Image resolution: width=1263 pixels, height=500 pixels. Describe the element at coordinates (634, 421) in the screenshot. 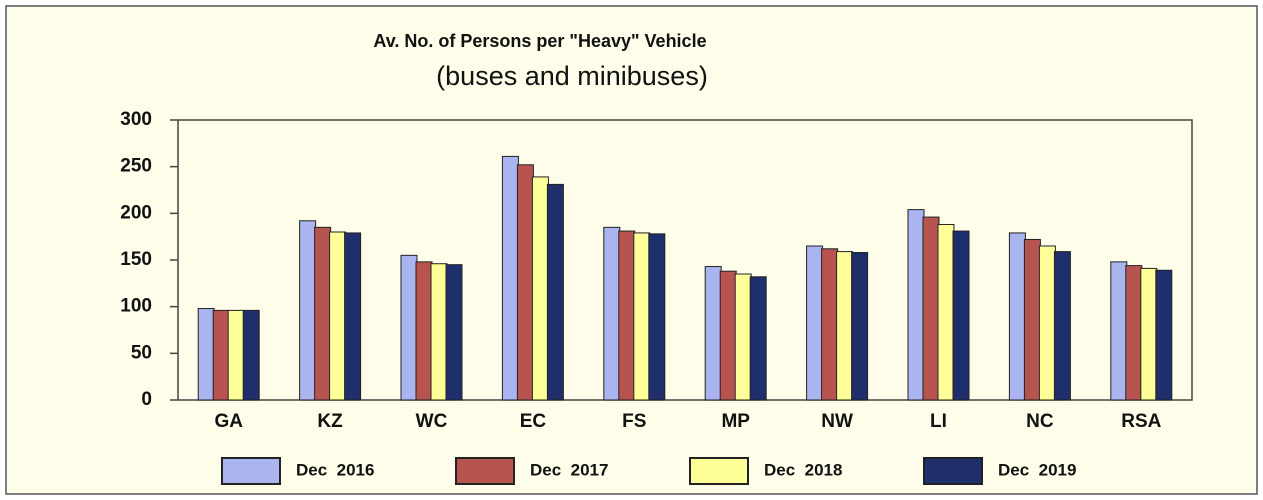

I see `x-tick-label: FS` at that location.